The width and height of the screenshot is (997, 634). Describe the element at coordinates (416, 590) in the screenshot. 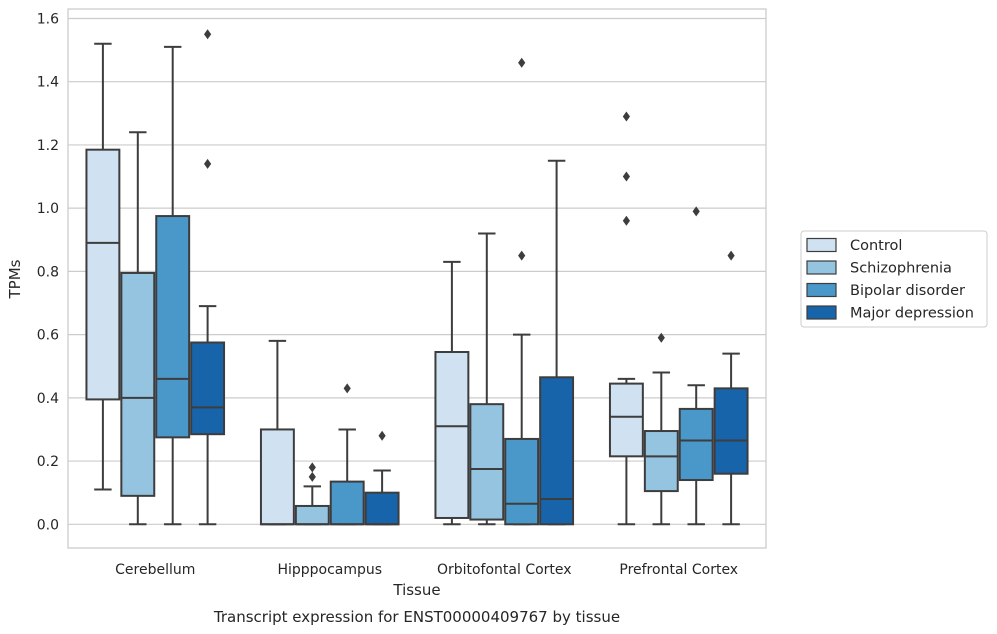

I see `x-axis-label: Tissue` at that location.